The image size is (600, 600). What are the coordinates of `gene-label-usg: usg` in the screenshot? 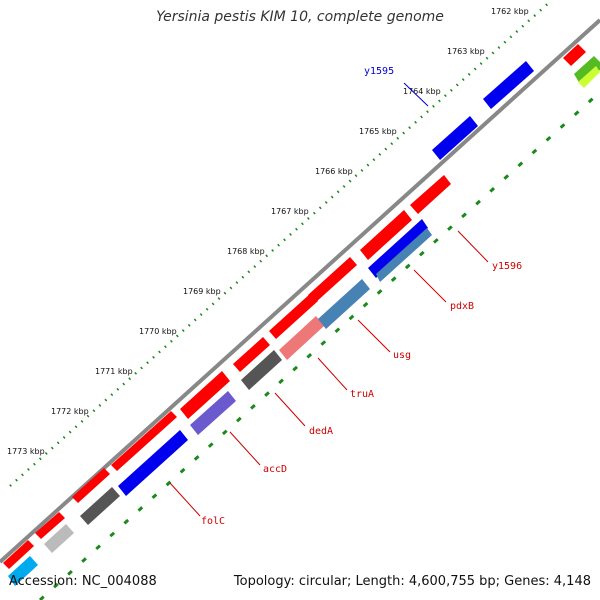 It's located at (402, 355).